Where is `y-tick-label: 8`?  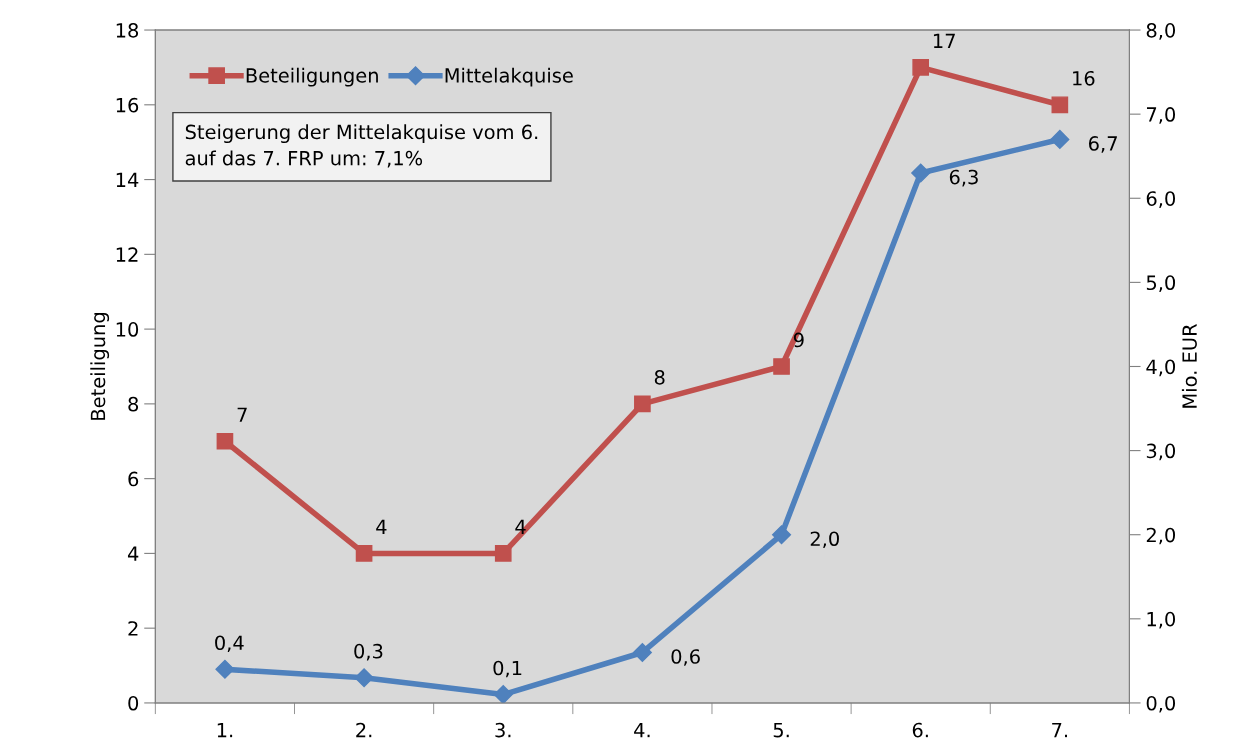
y-tick-label: 8 is located at coordinates (133, 404).